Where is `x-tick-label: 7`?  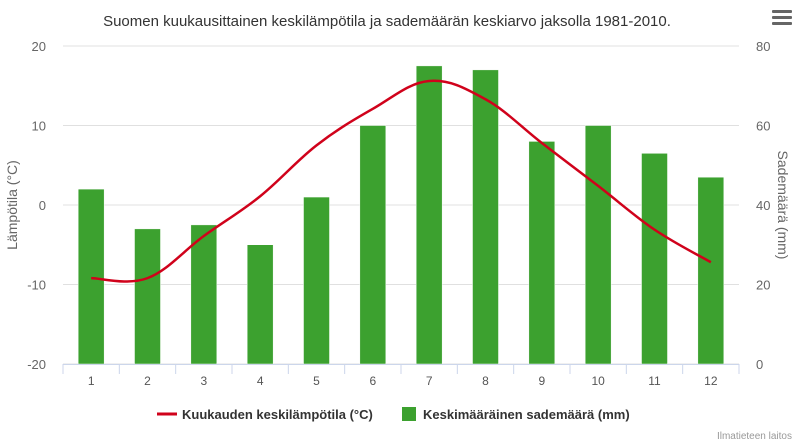 x-tick-label: 7 is located at coordinates (429, 381).